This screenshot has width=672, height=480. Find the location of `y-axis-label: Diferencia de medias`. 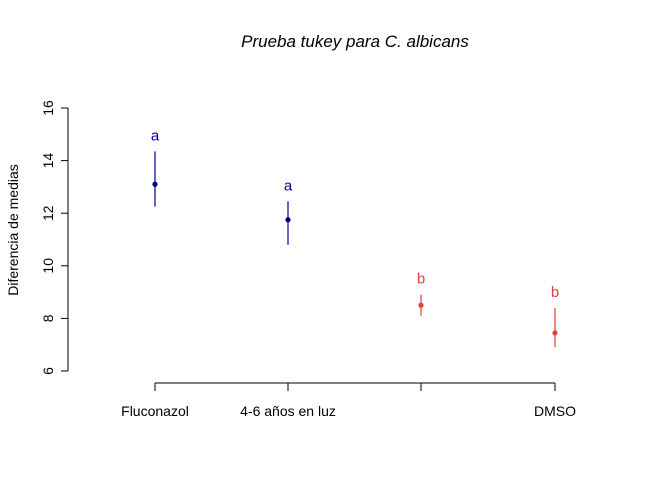

y-axis-label: Diferencia de medias is located at coordinates (13, 230).